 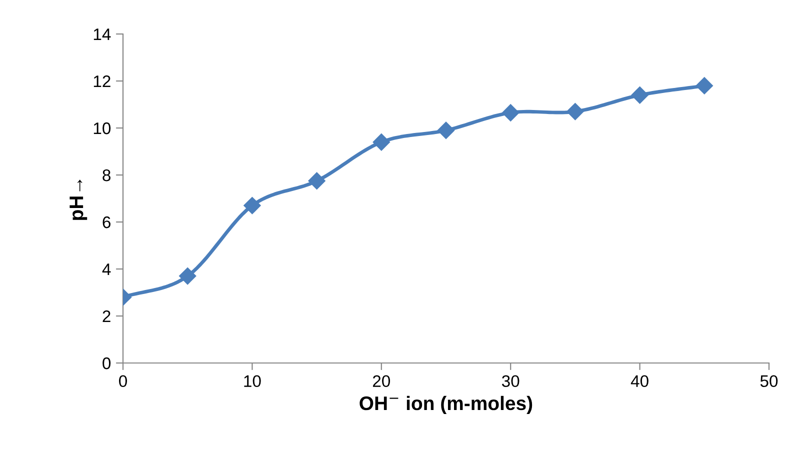 I want to click on x-axis-title: OH$^{−}$ ion (m-moles), so click(x=446, y=405).